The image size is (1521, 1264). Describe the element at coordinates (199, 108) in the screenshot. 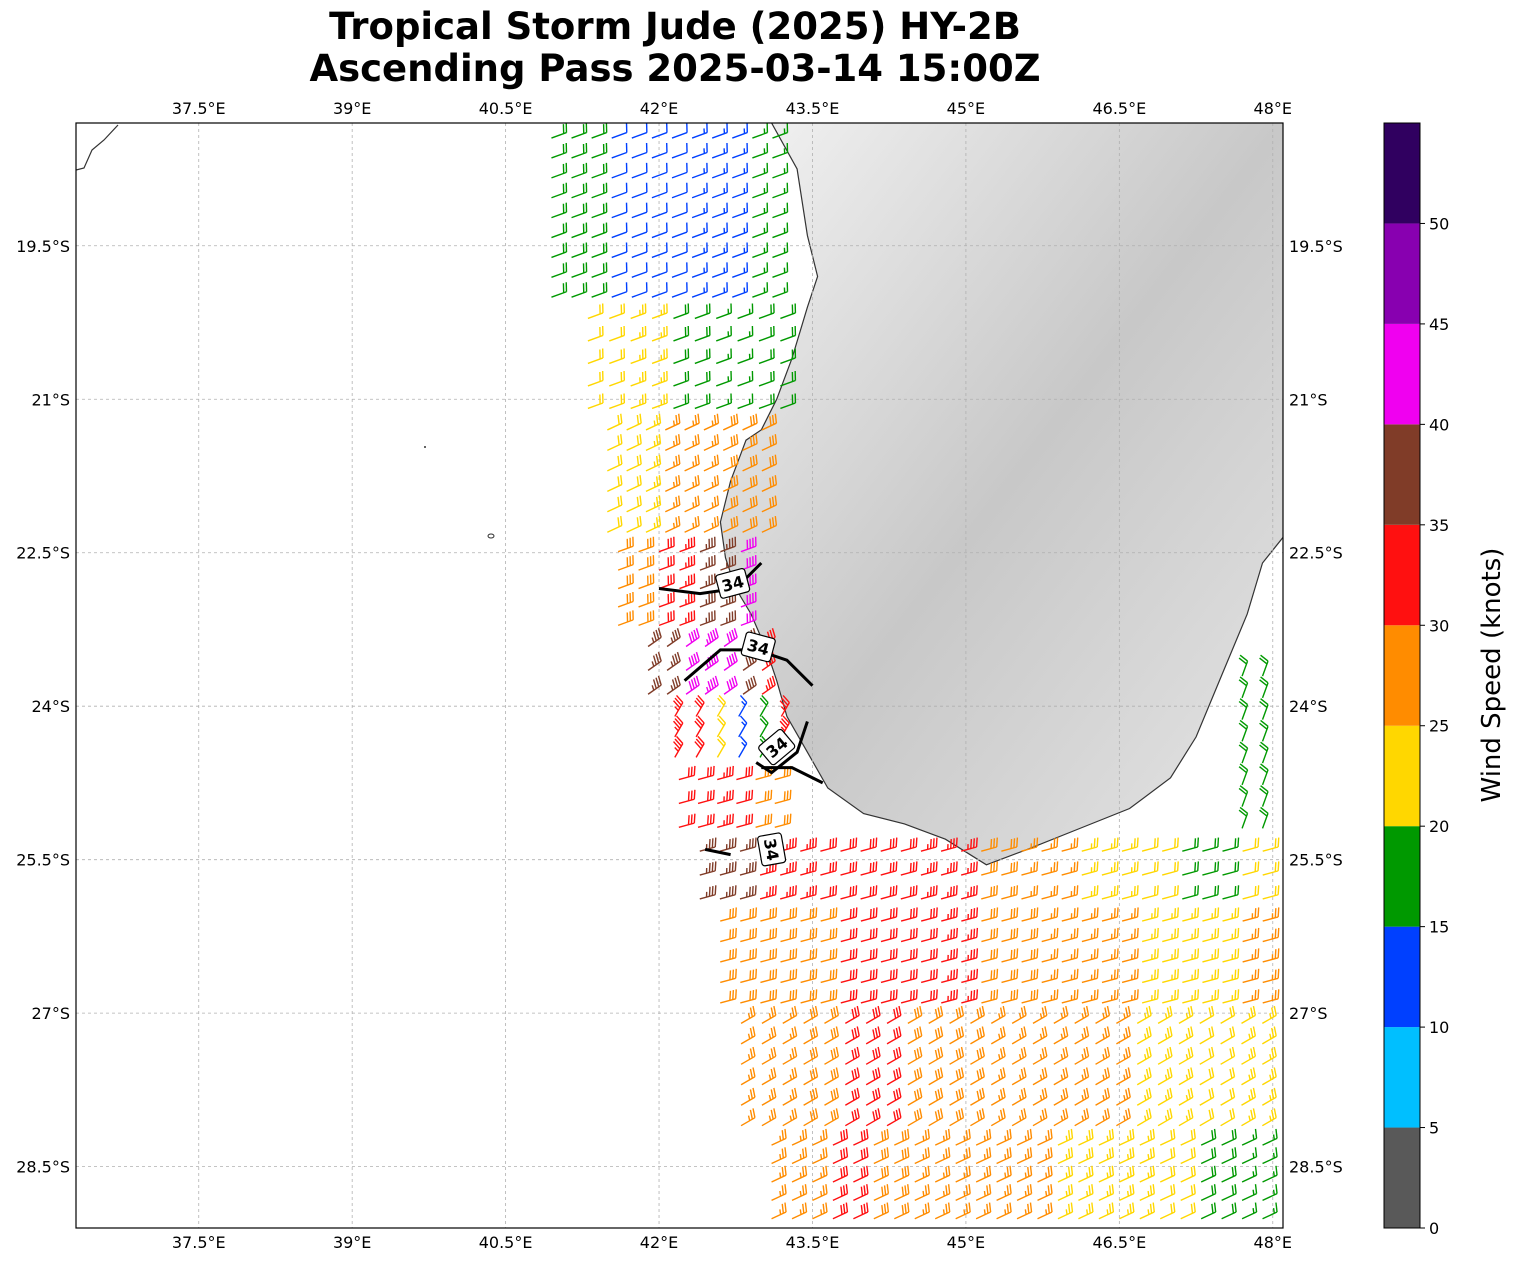

I see `lon-tick-label-top: 37.5°E` at that location.